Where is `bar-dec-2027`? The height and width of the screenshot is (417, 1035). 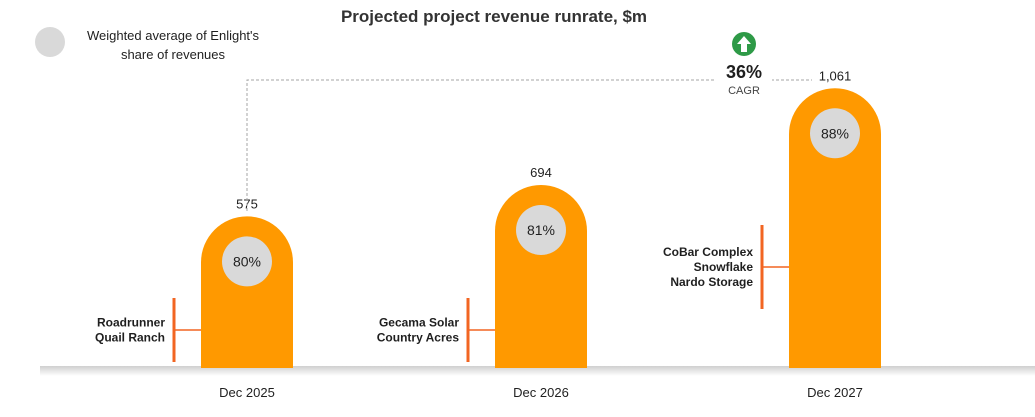
bar-dec-2027 is located at coordinates (835, 228).